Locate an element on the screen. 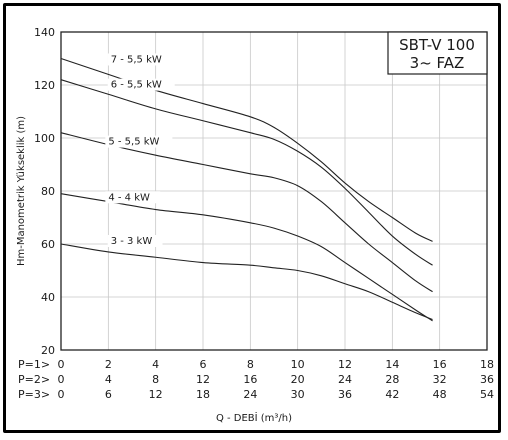  x-tick-label: 48 is located at coordinates (440, 394).